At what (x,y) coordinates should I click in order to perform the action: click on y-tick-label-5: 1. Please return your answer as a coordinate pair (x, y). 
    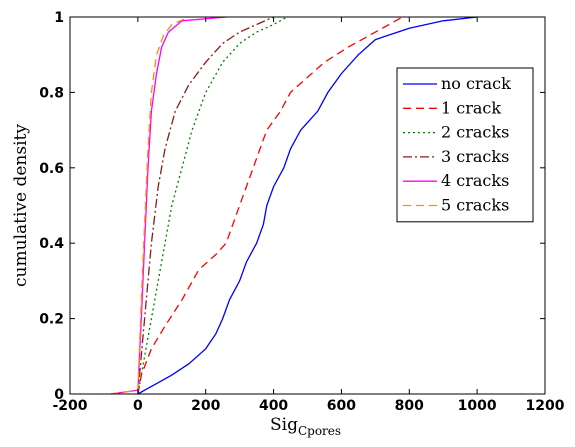
    Looking at the image, I should click on (59, 18).